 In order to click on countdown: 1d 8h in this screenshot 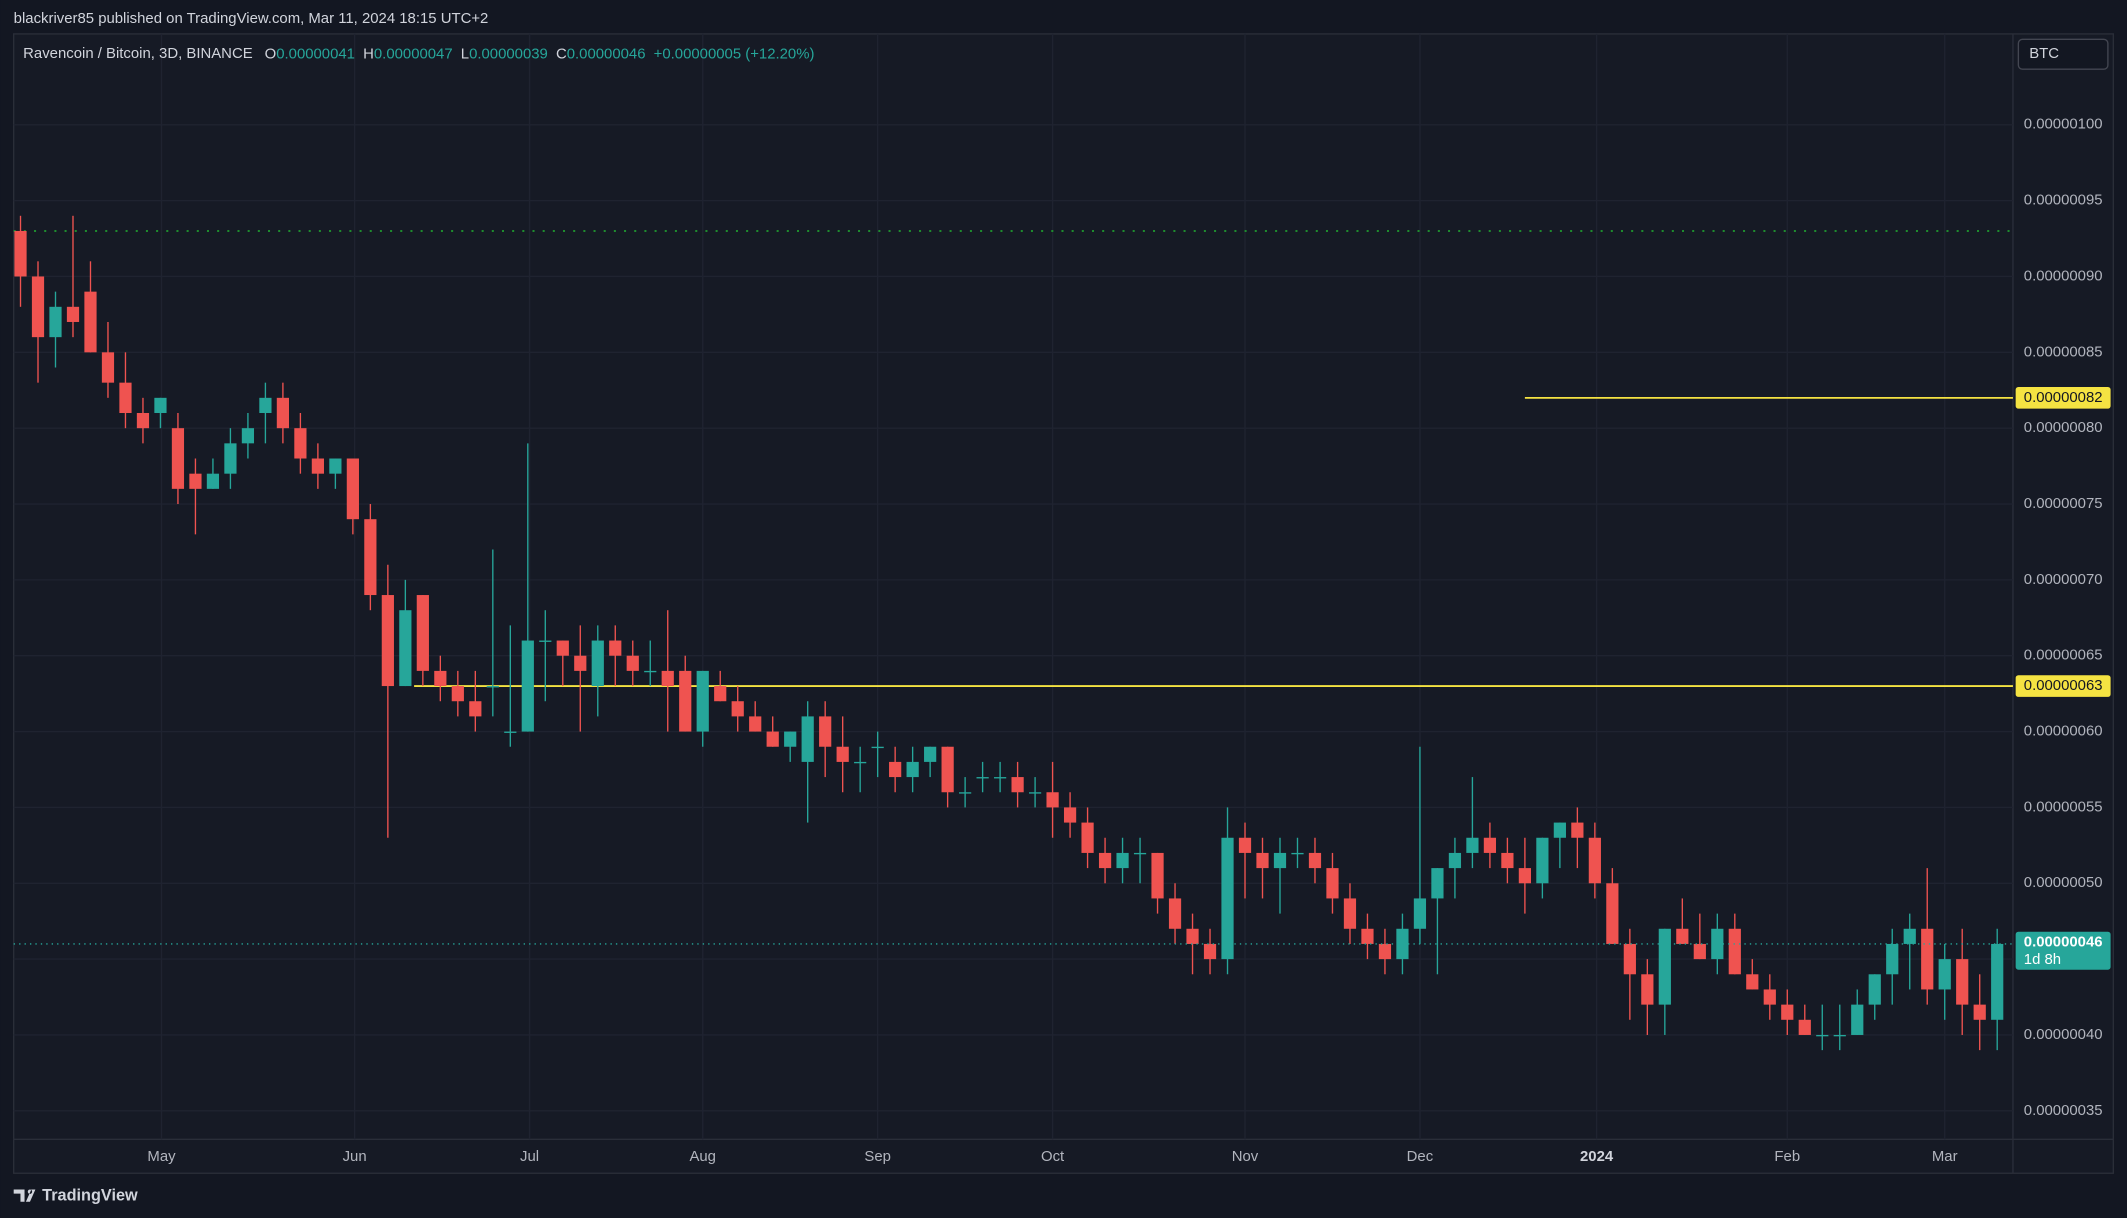, I will do `click(2042, 960)`.